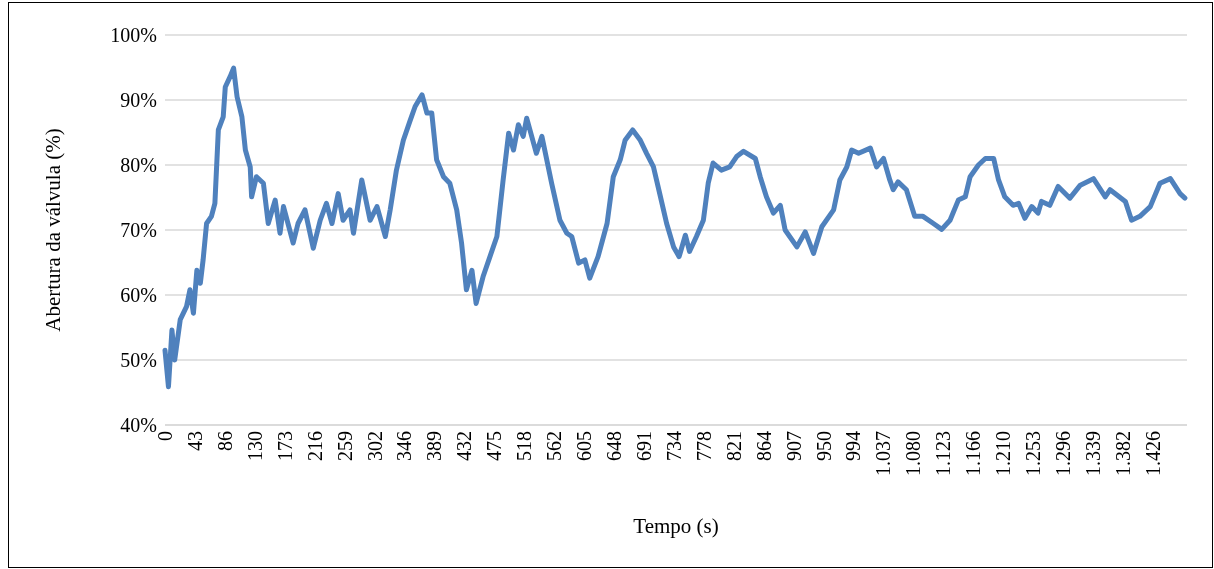 The width and height of the screenshot is (1214, 569). Describe the element at coordinates (434, 446) in the screenshot. I see `x-tick-label: 389` at that location.